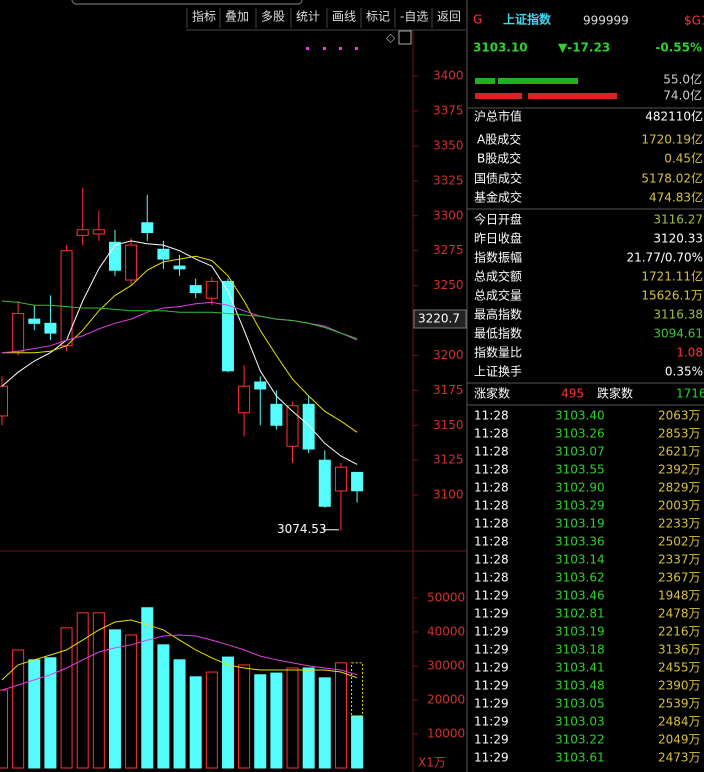  I want to click on tick-price: 3103.55, so click(580, 470).